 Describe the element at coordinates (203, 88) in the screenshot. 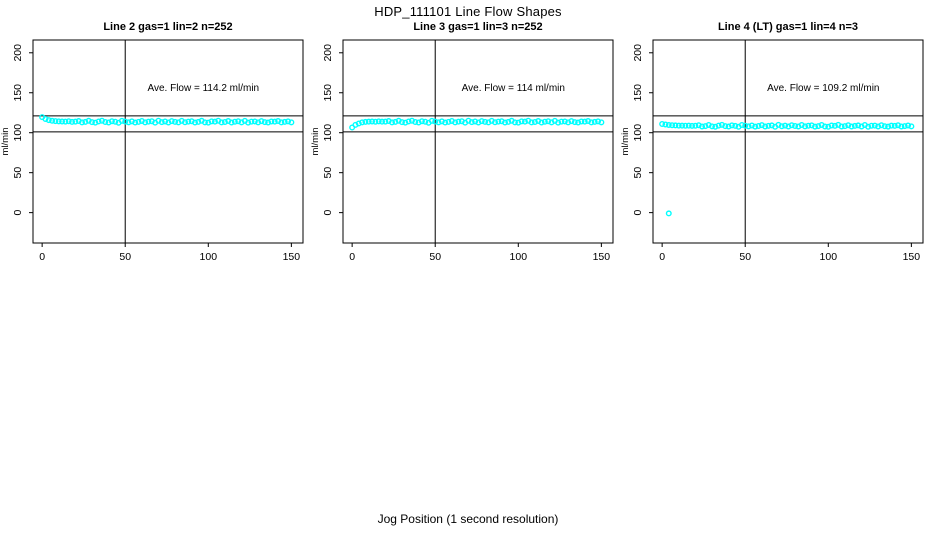

I see `avg-flow-annotation: Ave. Flow = 114.2 ml/min` at that location.